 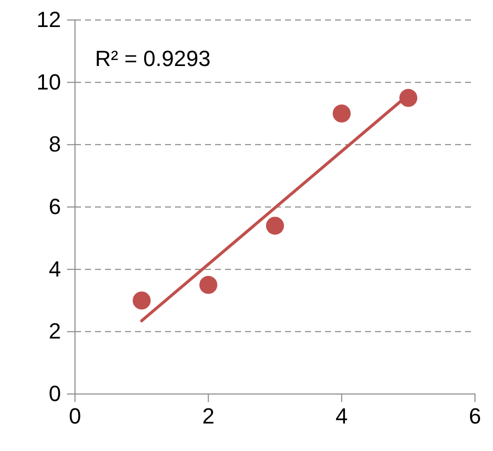 I want to click on y-tick-label: 4, so click(x=54, y=269).